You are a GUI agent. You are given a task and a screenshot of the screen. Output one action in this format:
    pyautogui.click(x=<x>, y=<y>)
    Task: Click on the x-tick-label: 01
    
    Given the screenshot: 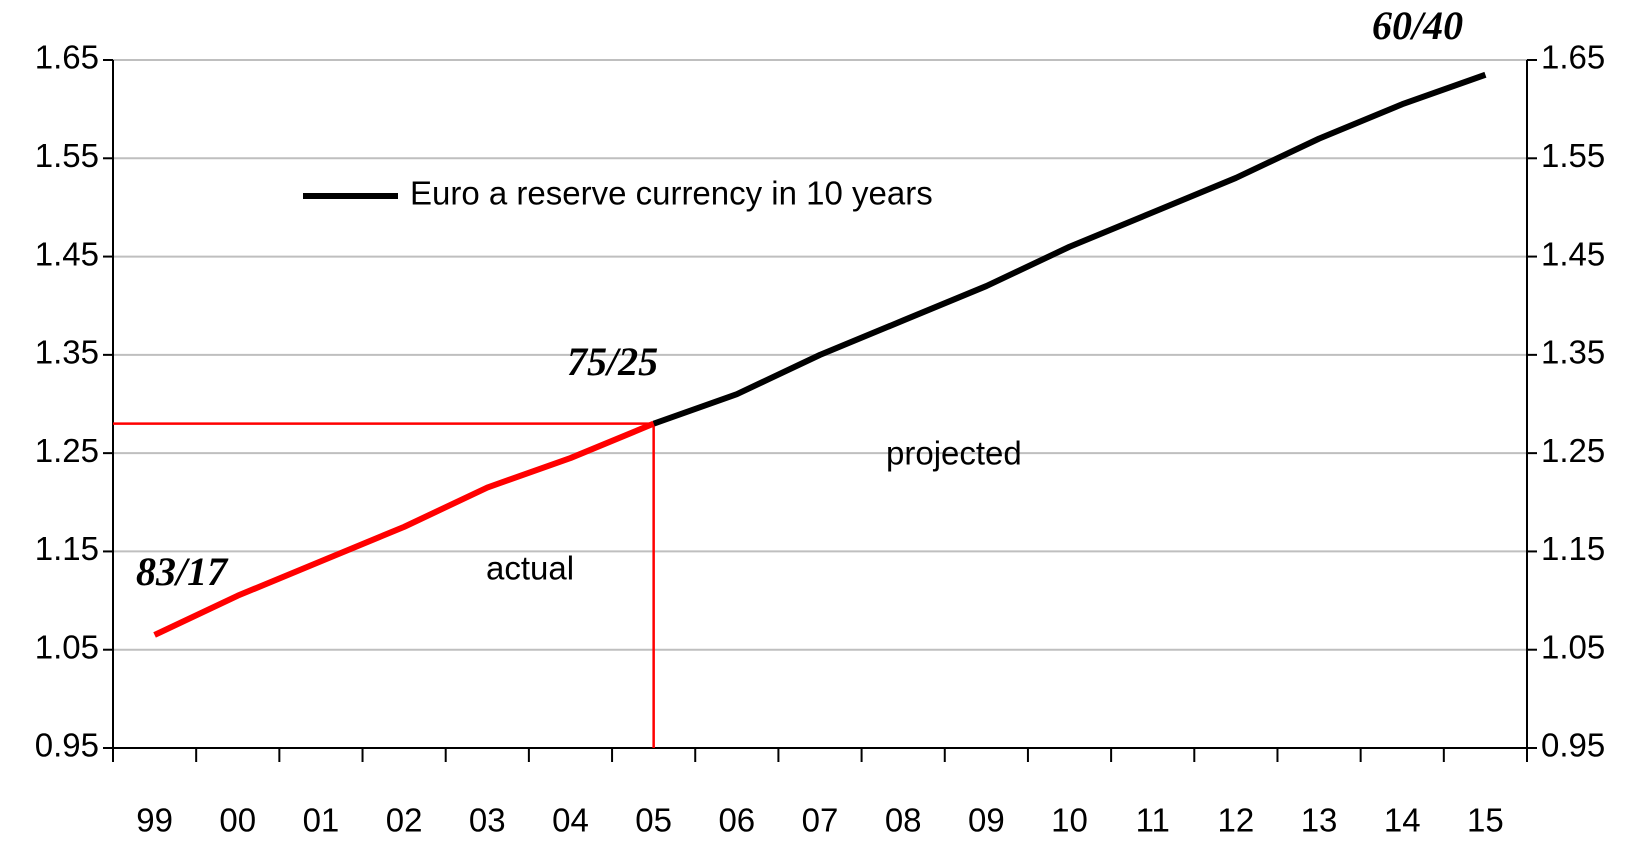 What is the action you would take?
    pyautogui.click(x=321, y=820)
    